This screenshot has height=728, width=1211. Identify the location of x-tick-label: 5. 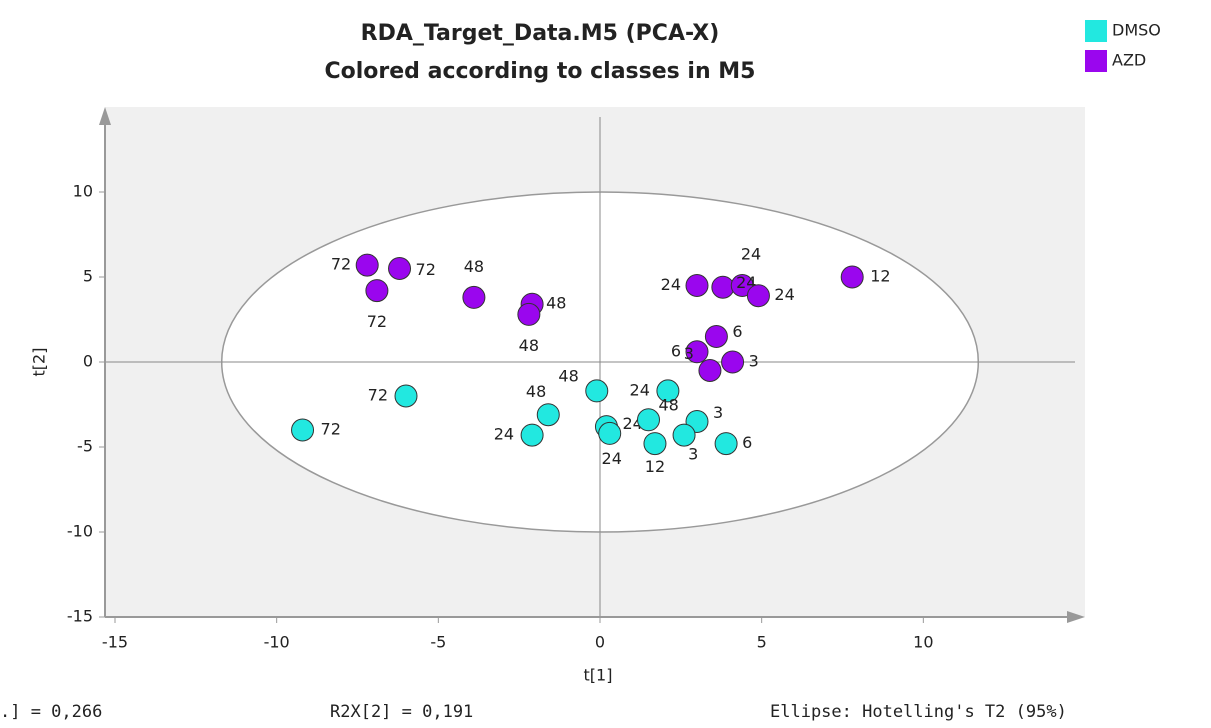
(762, 642).